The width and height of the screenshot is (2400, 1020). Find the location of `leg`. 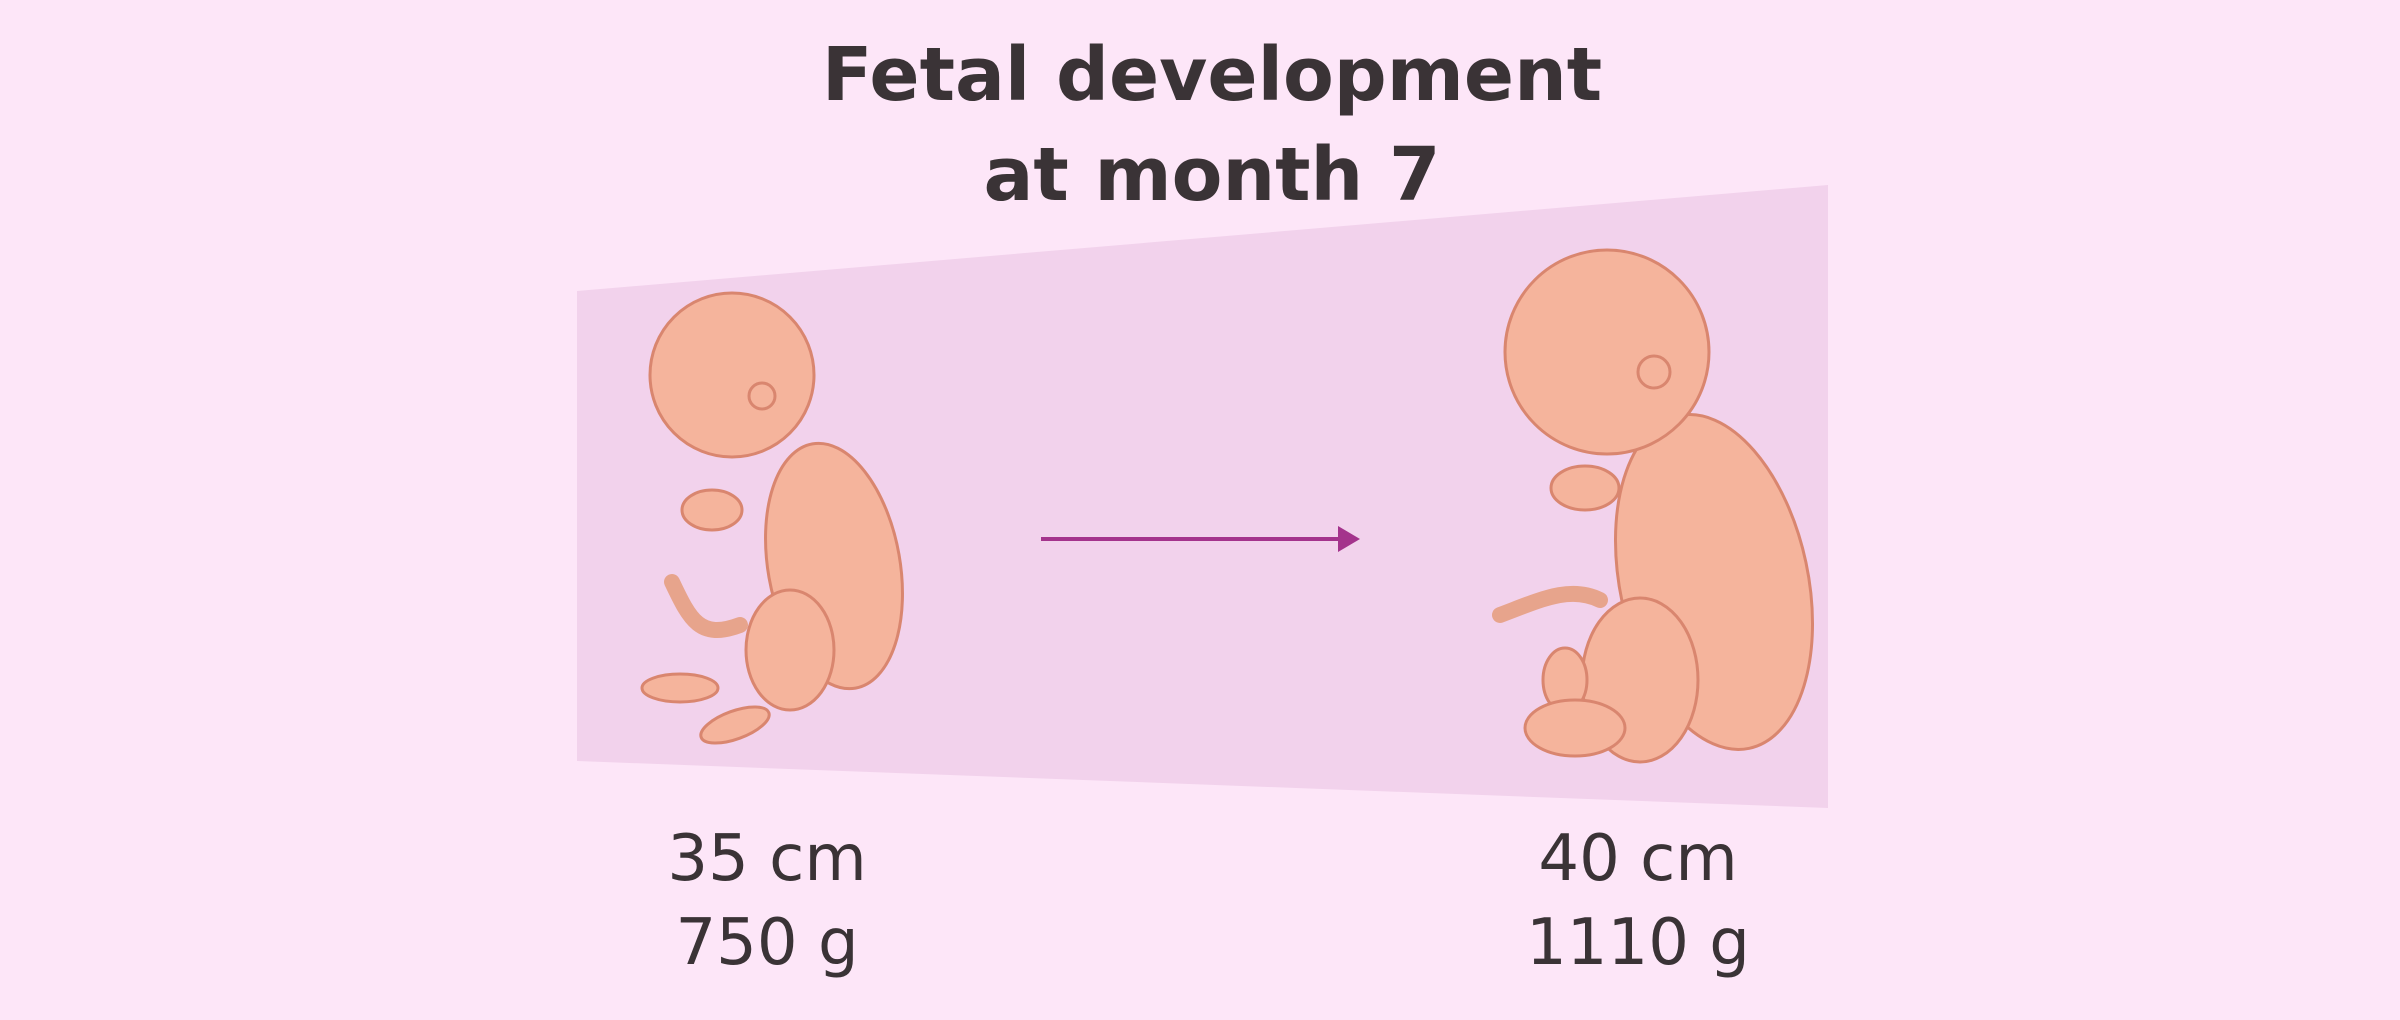

leg is located at coordinates (790, 650).